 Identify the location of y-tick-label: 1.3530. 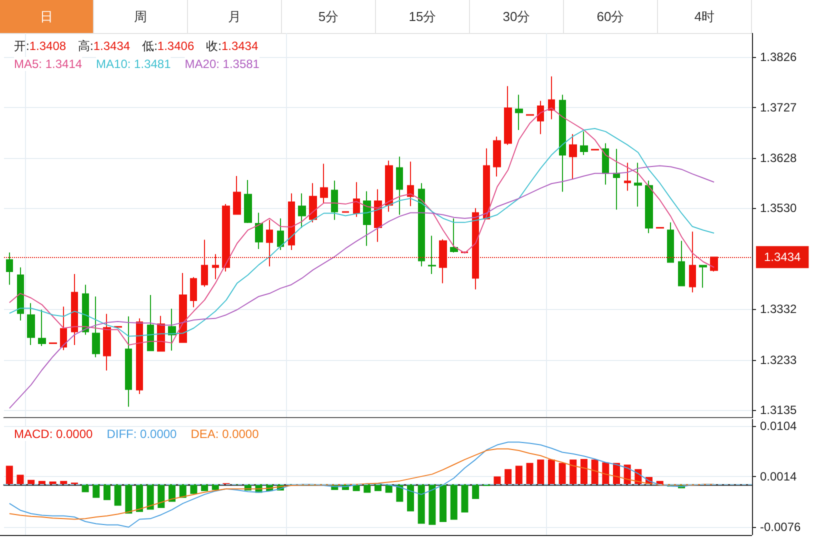
(779, 208).